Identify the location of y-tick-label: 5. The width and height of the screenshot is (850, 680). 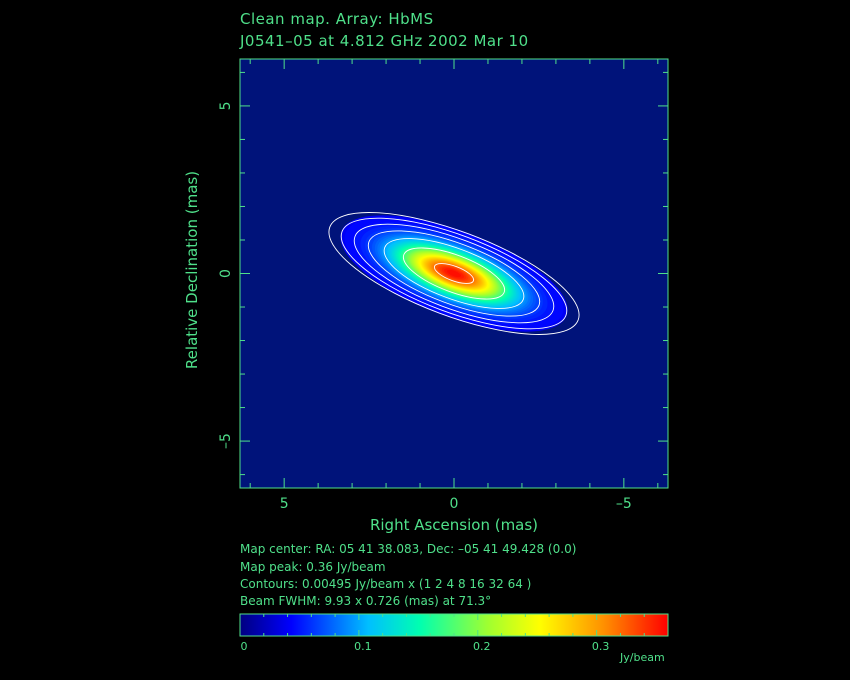
(226, 105).